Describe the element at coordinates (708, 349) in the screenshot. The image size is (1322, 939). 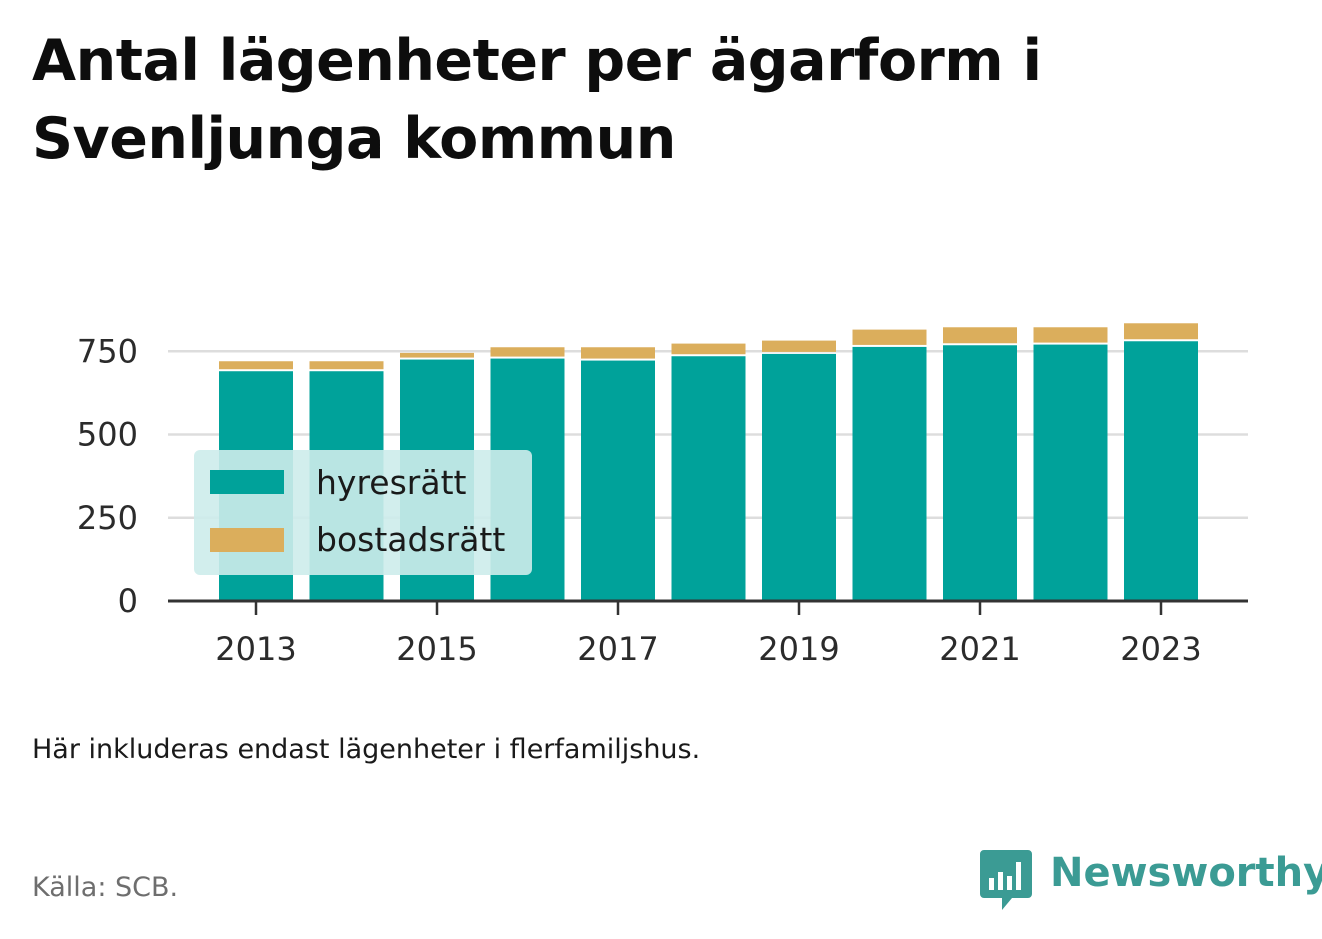
I see `bar-bostadsratt-2018` at that location.